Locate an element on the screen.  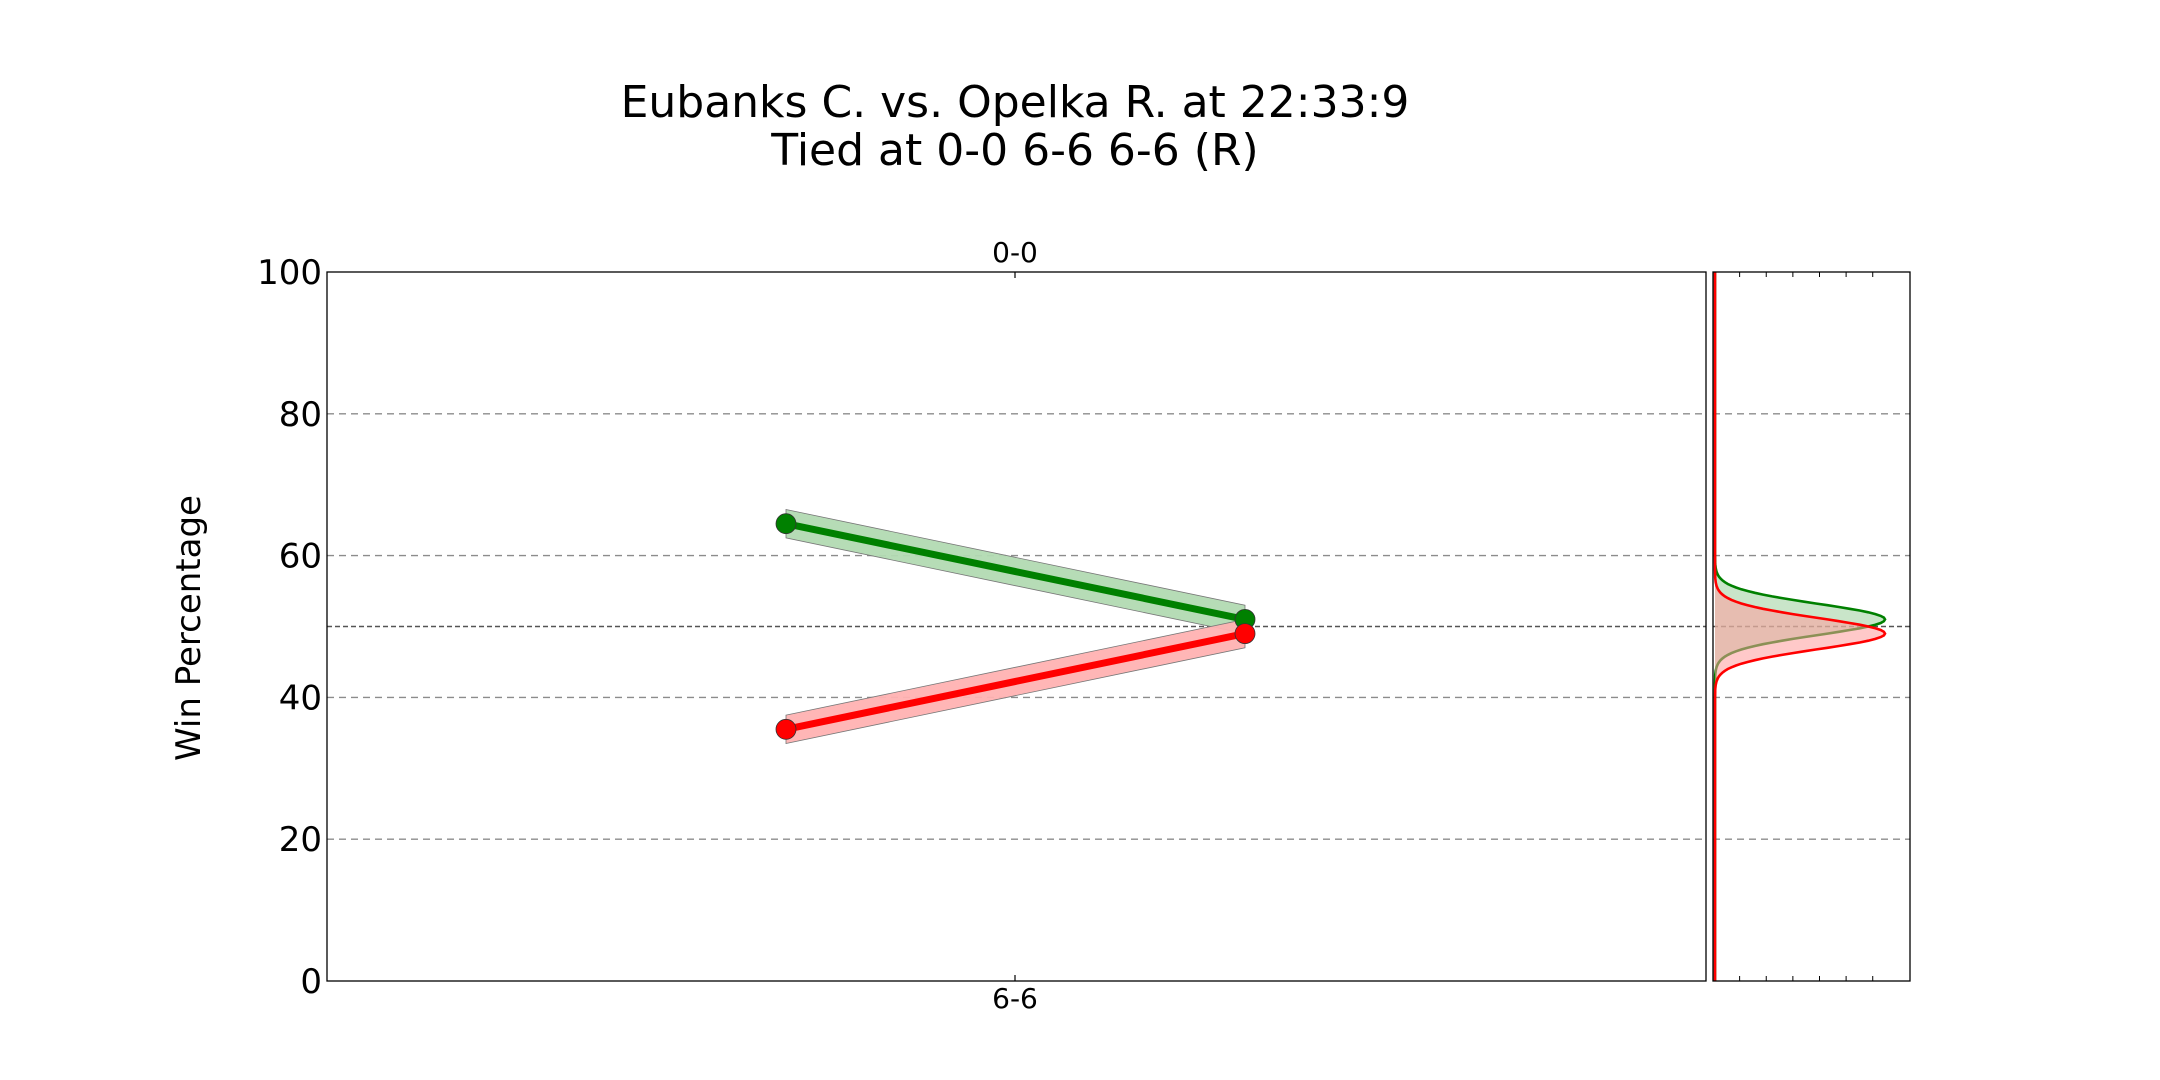
distribution-curves is located at coordinates (1800, 626).